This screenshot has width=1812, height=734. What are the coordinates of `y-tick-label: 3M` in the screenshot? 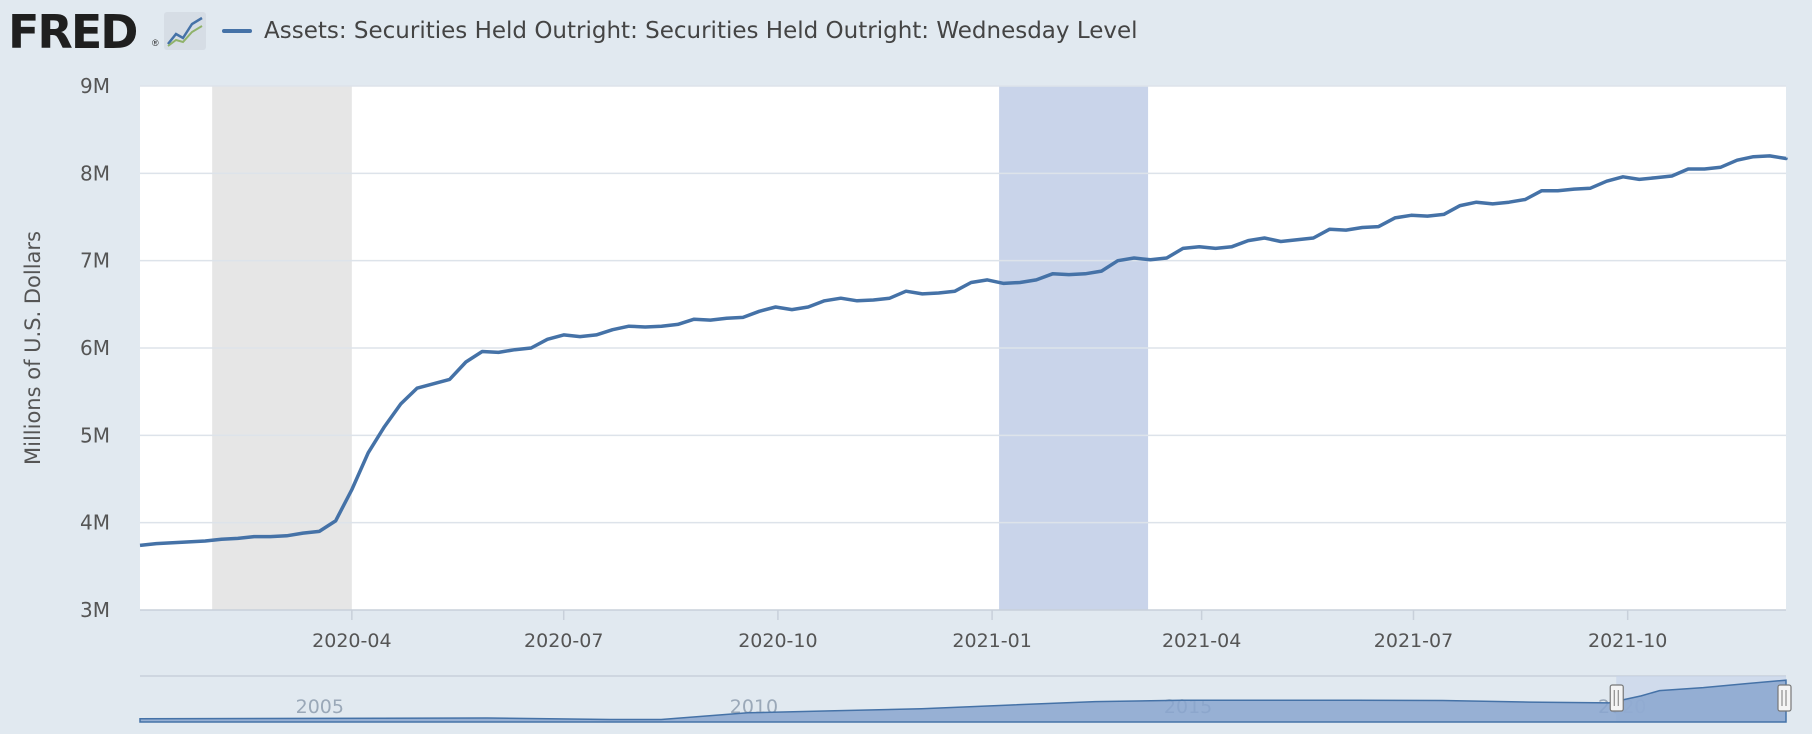 It's located at (95, 610).